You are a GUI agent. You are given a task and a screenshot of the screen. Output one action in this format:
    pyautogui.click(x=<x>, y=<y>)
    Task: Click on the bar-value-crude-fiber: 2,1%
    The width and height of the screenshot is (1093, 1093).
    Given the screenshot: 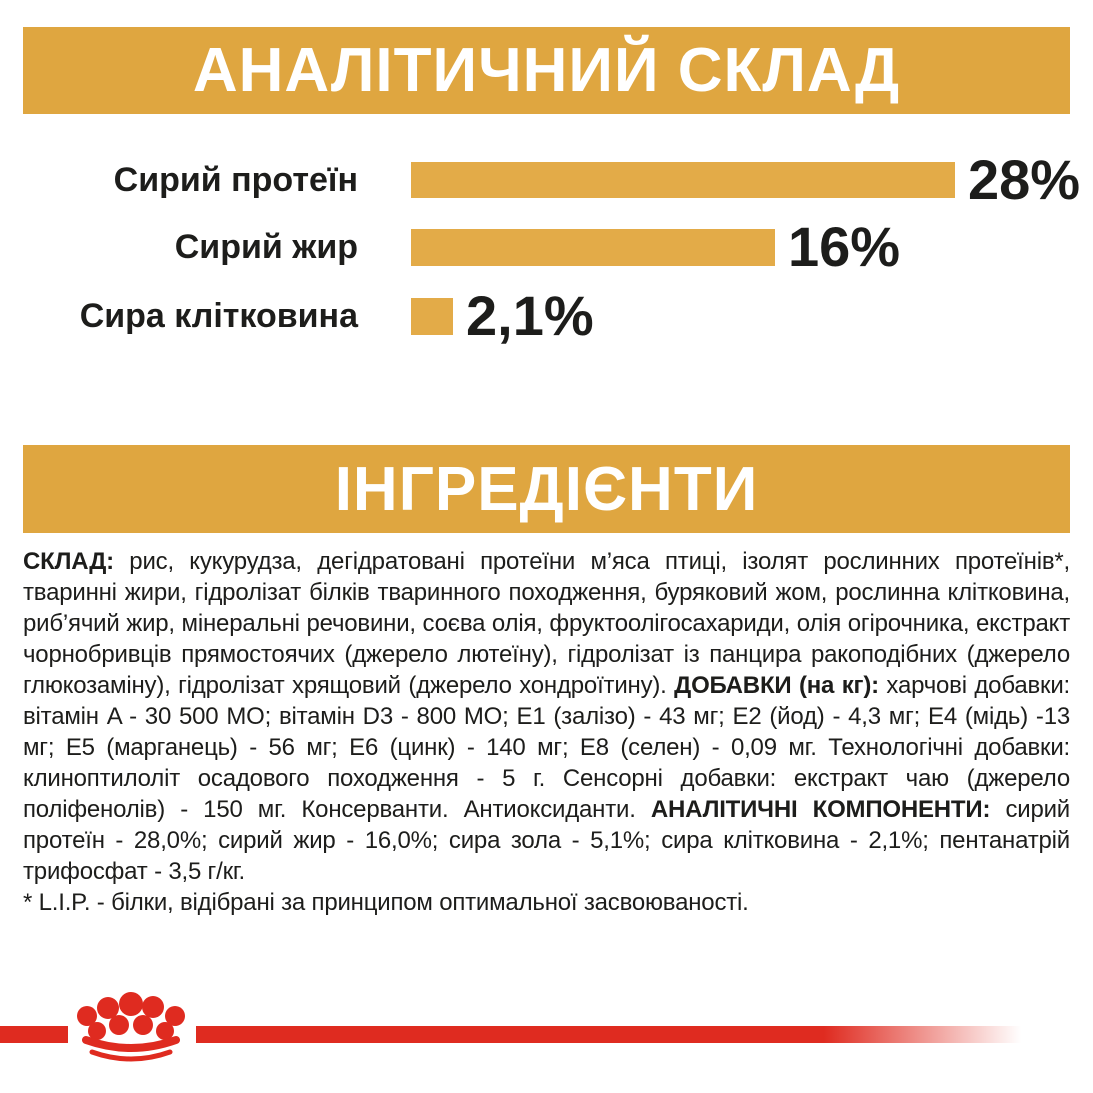 What is the action you would take?
    pyautogui.click(x=530, y=315)
    